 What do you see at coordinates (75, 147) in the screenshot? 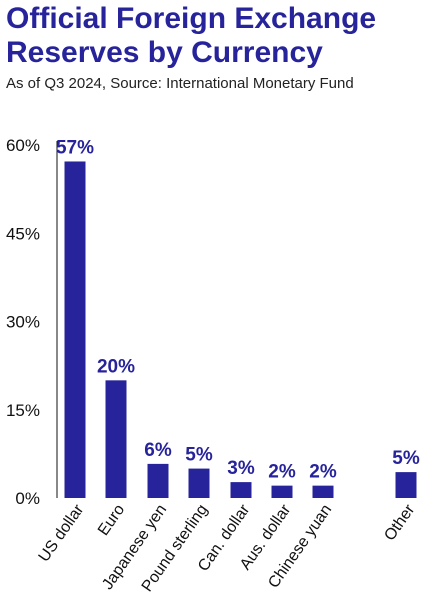
I see `value-label: 57%` at bounding box center [75, 147].